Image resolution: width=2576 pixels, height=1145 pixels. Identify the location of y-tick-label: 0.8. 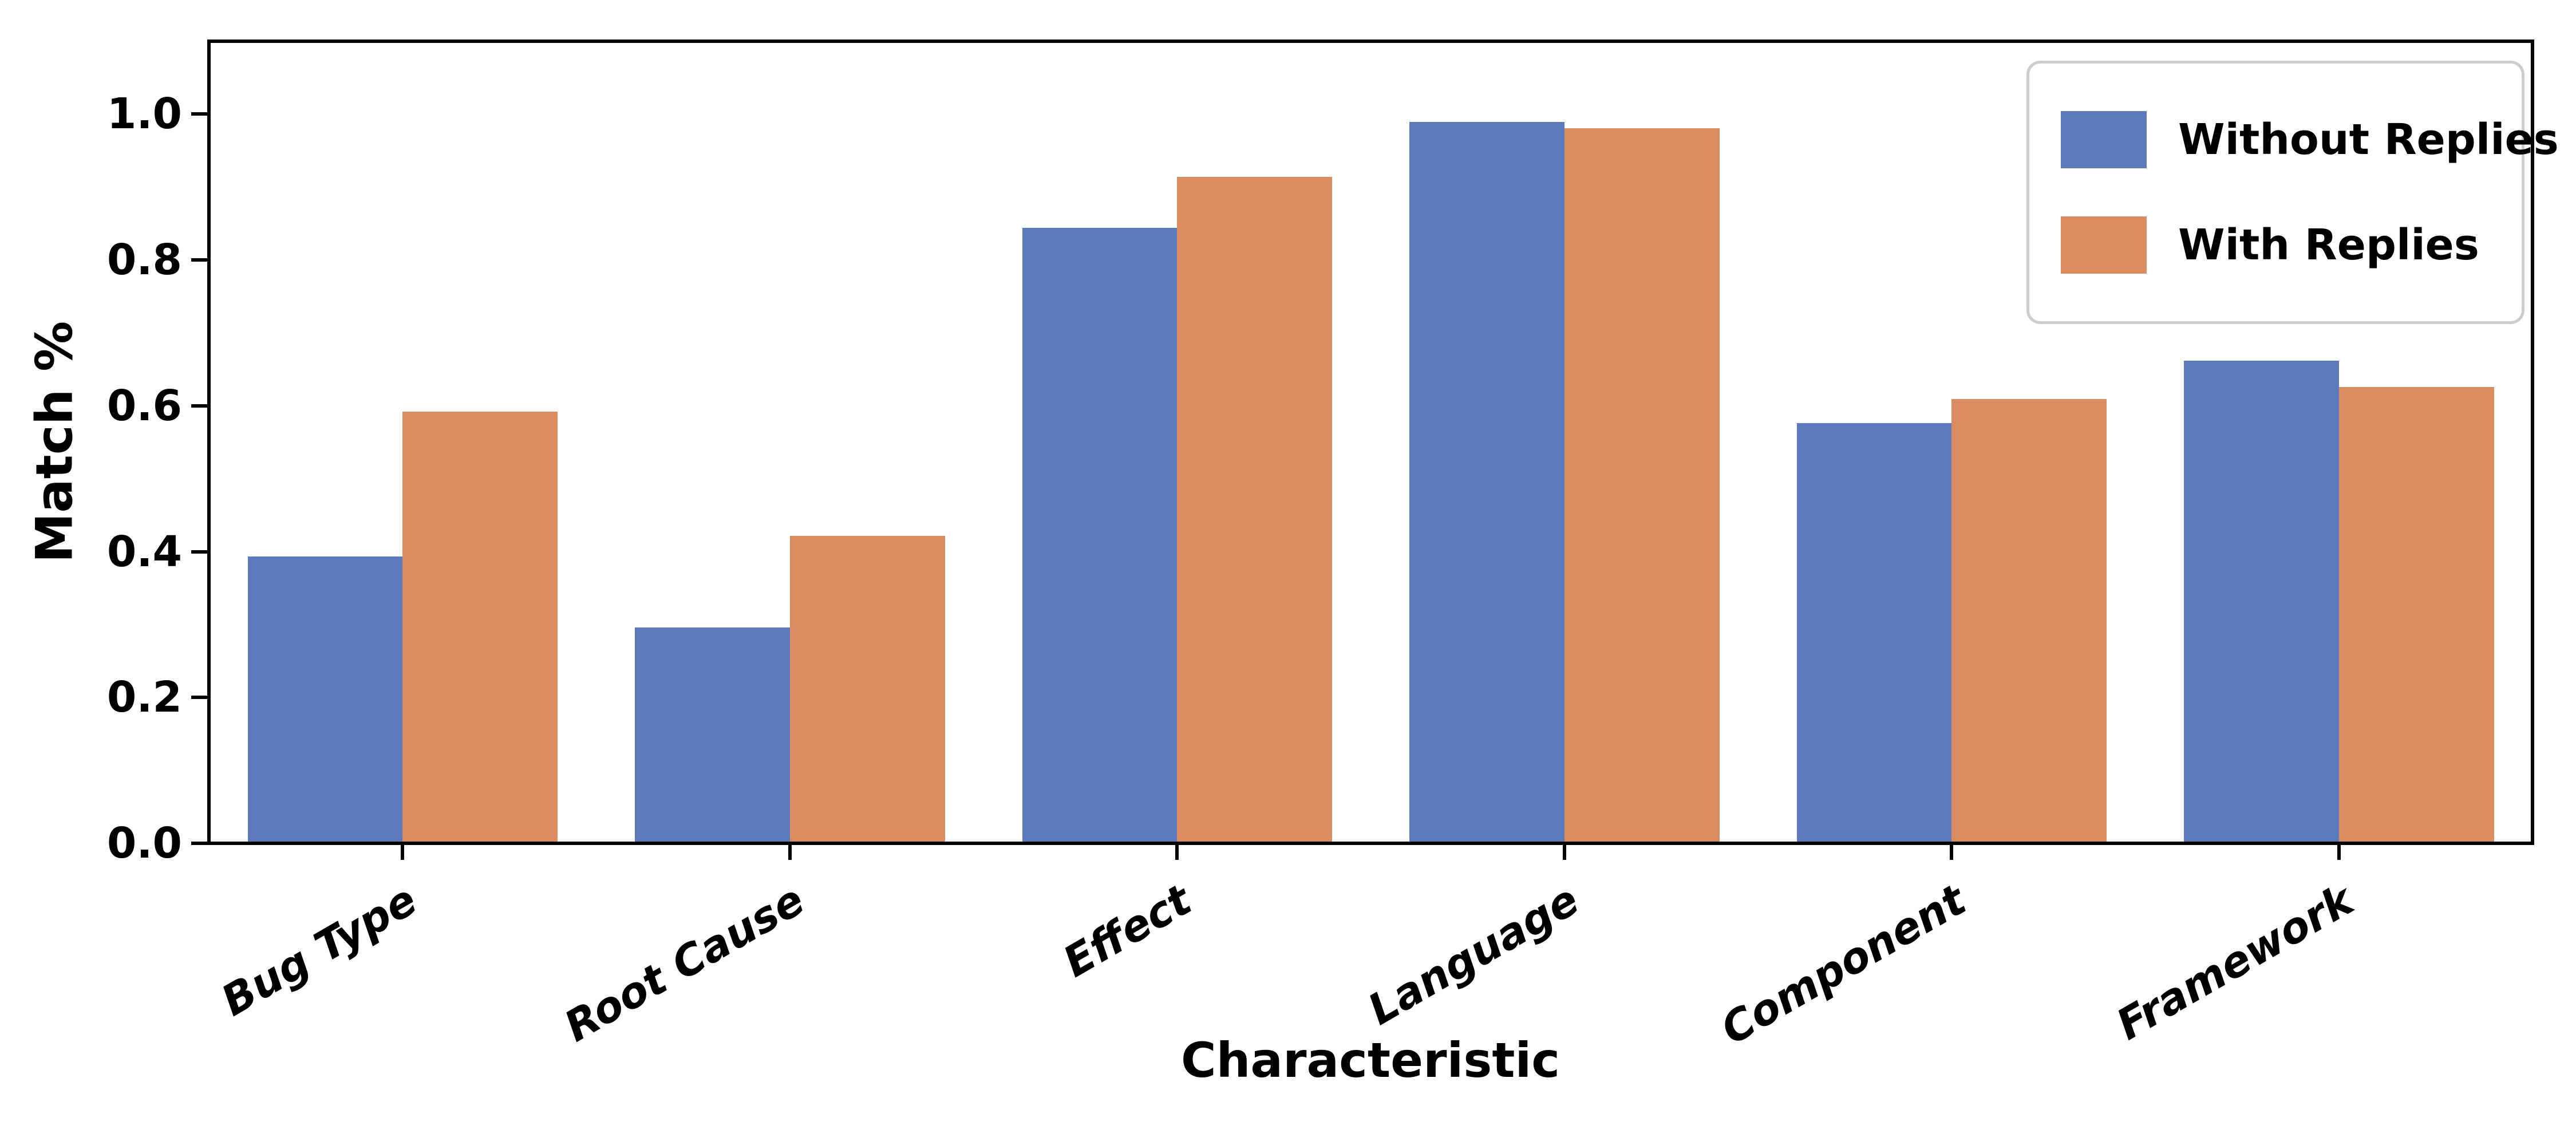
(144, 260).